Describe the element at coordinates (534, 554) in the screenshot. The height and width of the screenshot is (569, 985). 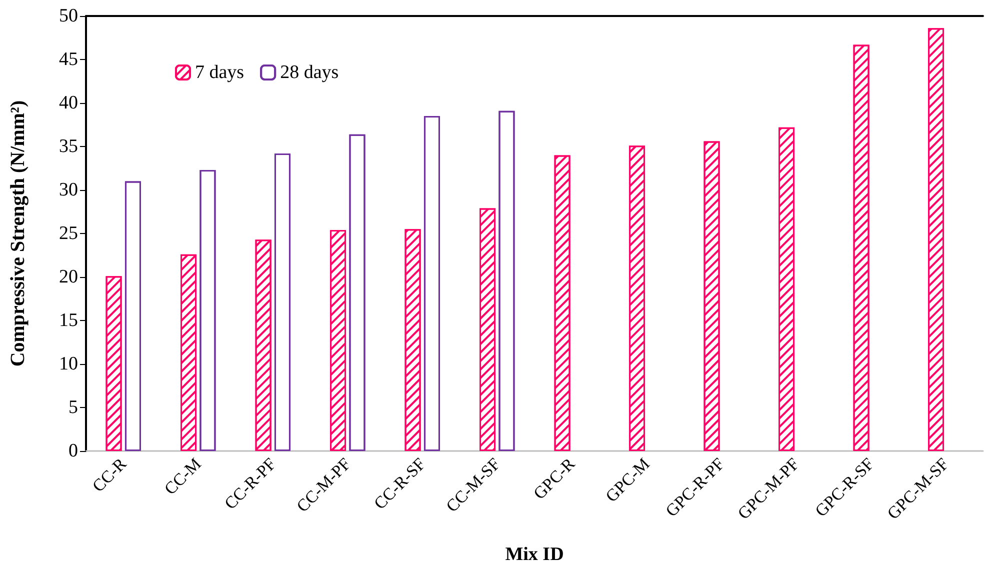
I see `x-axis-title: Mix ID` at that location.